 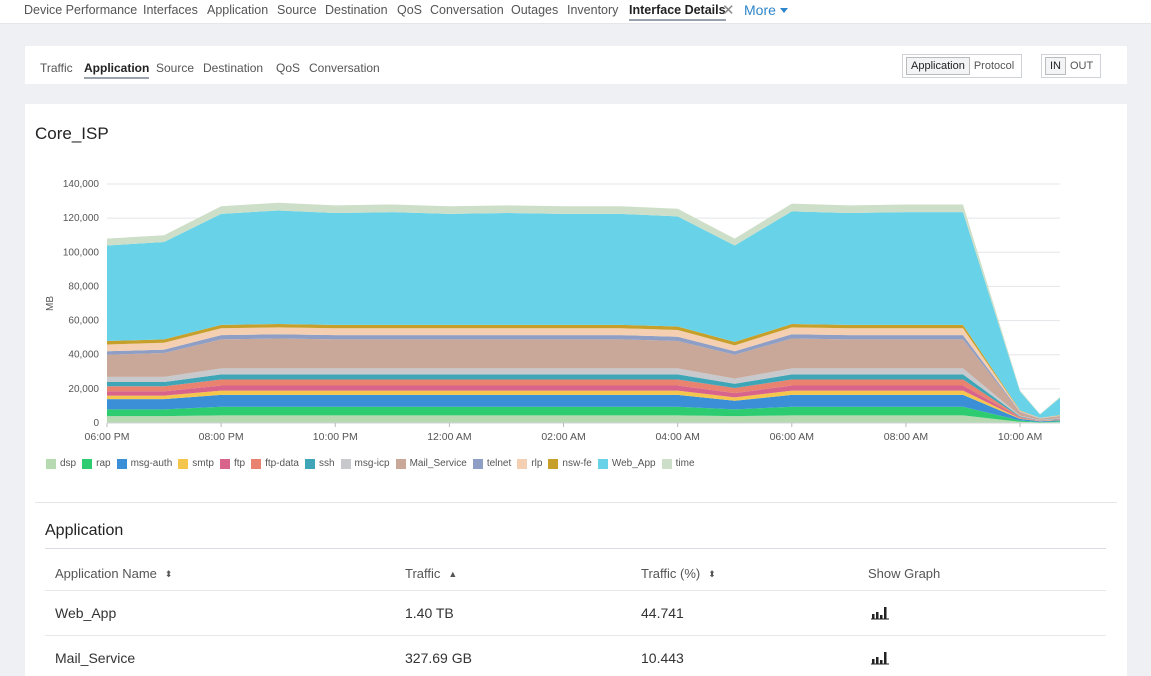 What do you see at coordinates (81, 10) in the screenshot?
I see `nav-device-performance: Device Performance` at bounding box center [81, 10].